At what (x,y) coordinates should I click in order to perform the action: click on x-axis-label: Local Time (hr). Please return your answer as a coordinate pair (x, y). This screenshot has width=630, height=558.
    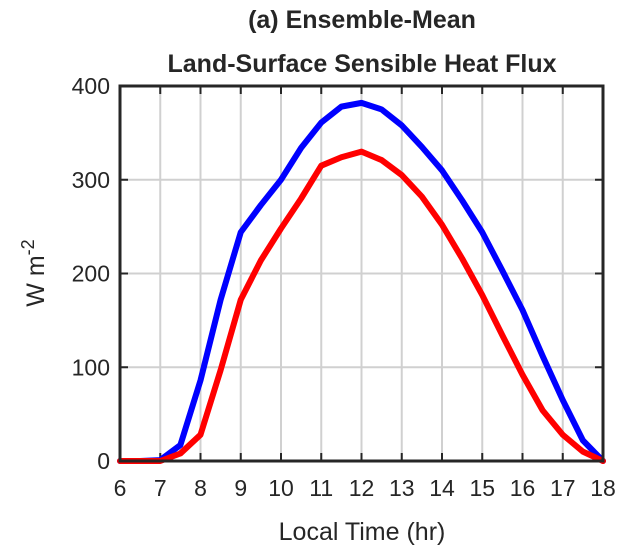
    Looking at the image, I should click on (362, 532).